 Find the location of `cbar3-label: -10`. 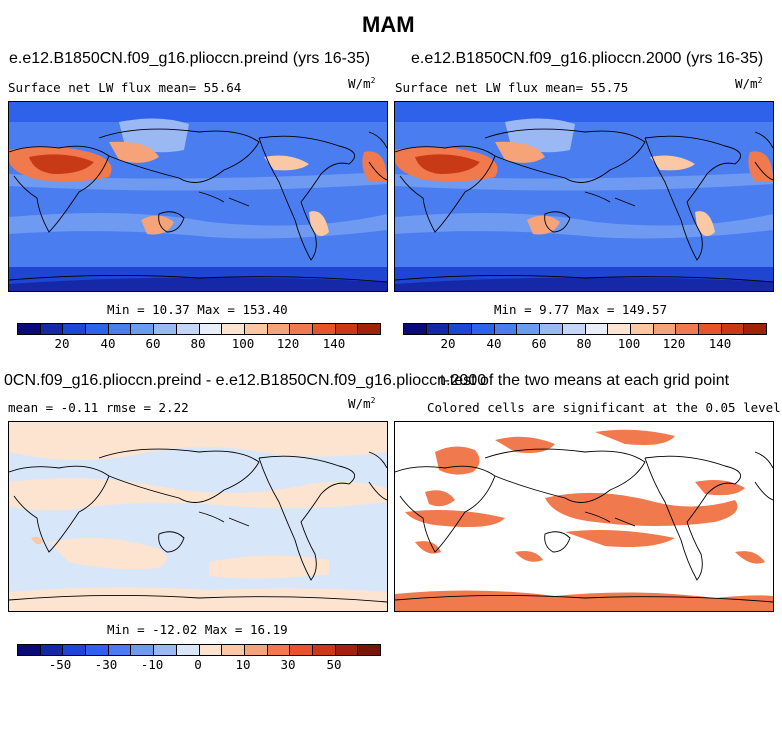

cbar3-label: -10 is located at coordinates (152, 664).